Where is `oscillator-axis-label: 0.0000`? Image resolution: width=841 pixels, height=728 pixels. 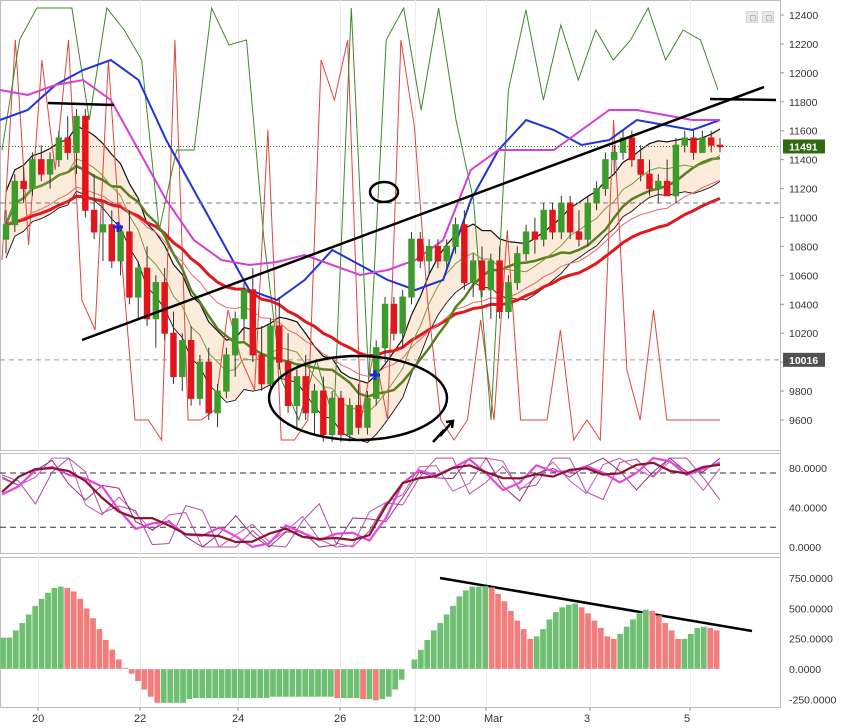 oscillator-axis-label: 0.0000 is located at coordinates (805, 548).